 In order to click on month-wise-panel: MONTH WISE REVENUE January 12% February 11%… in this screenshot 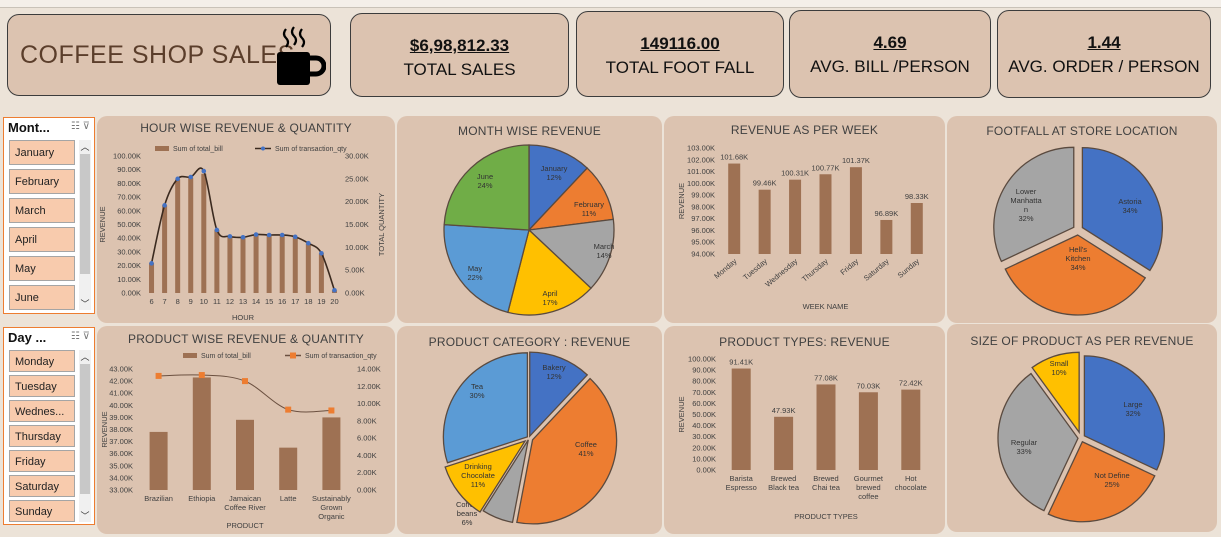, I will do `click(529, 219)`.